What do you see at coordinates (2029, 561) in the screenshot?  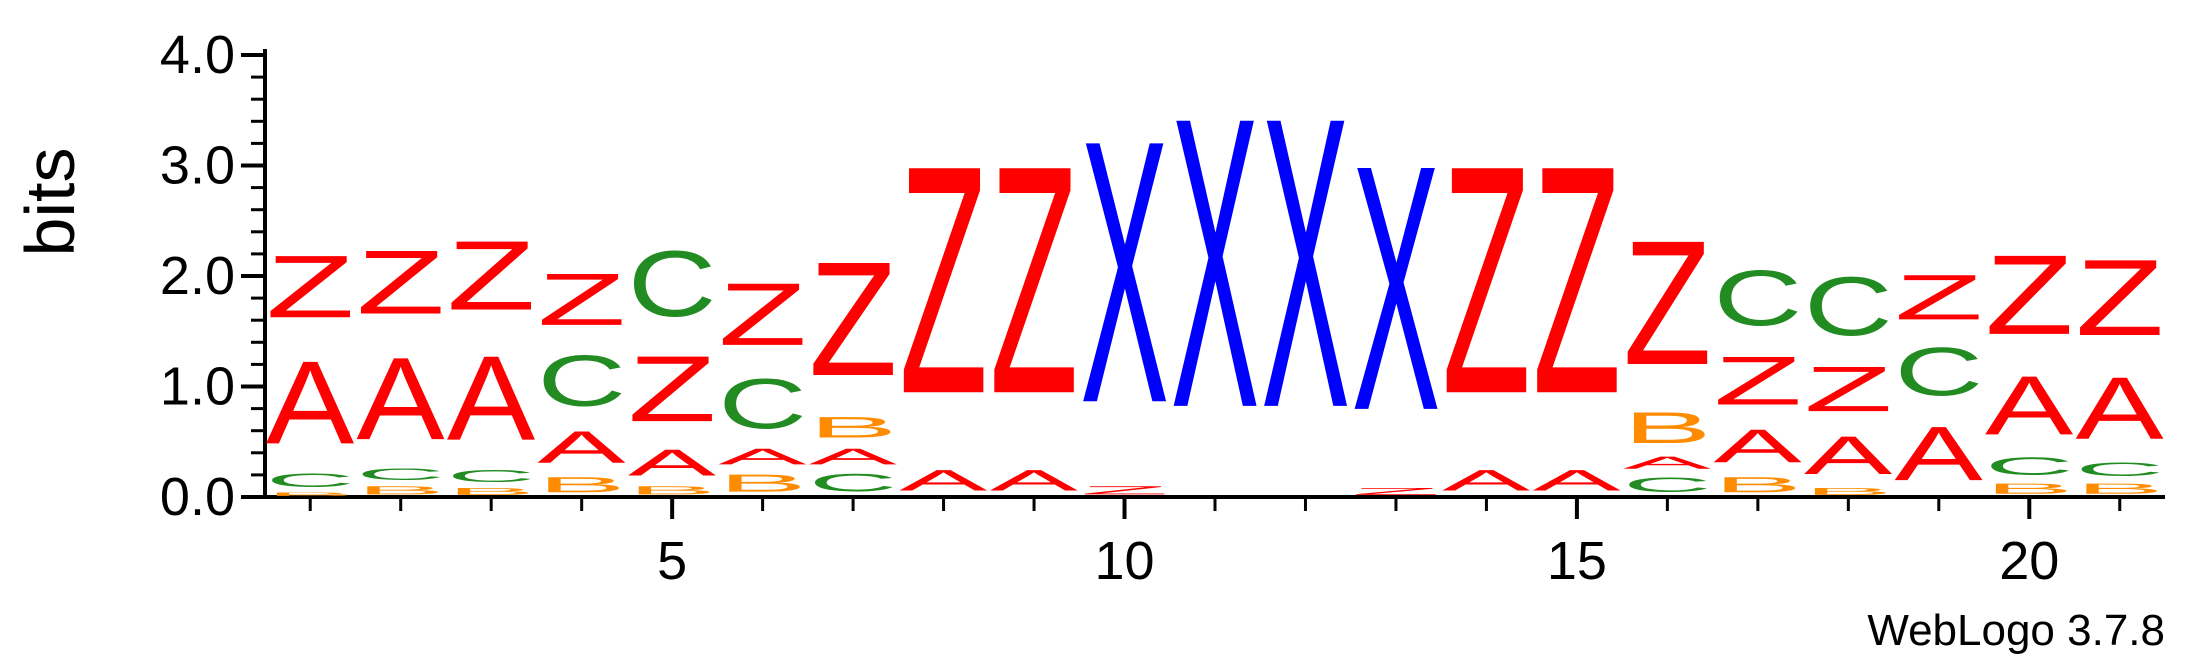 I see `x-tick-label: 20` at bounding box center [2029, 561].